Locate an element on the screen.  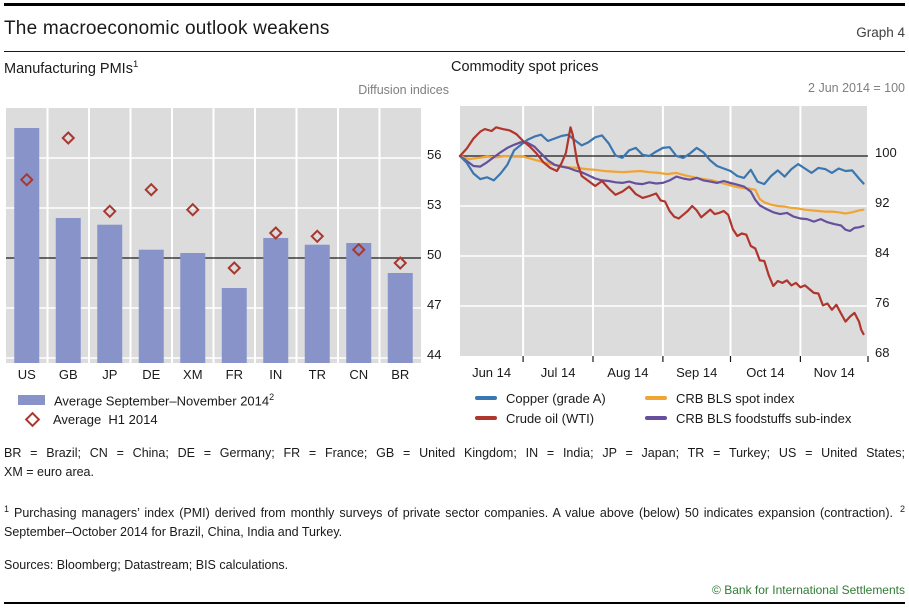
x-month-label: Nov 14 is located at coordinates (834, 372).